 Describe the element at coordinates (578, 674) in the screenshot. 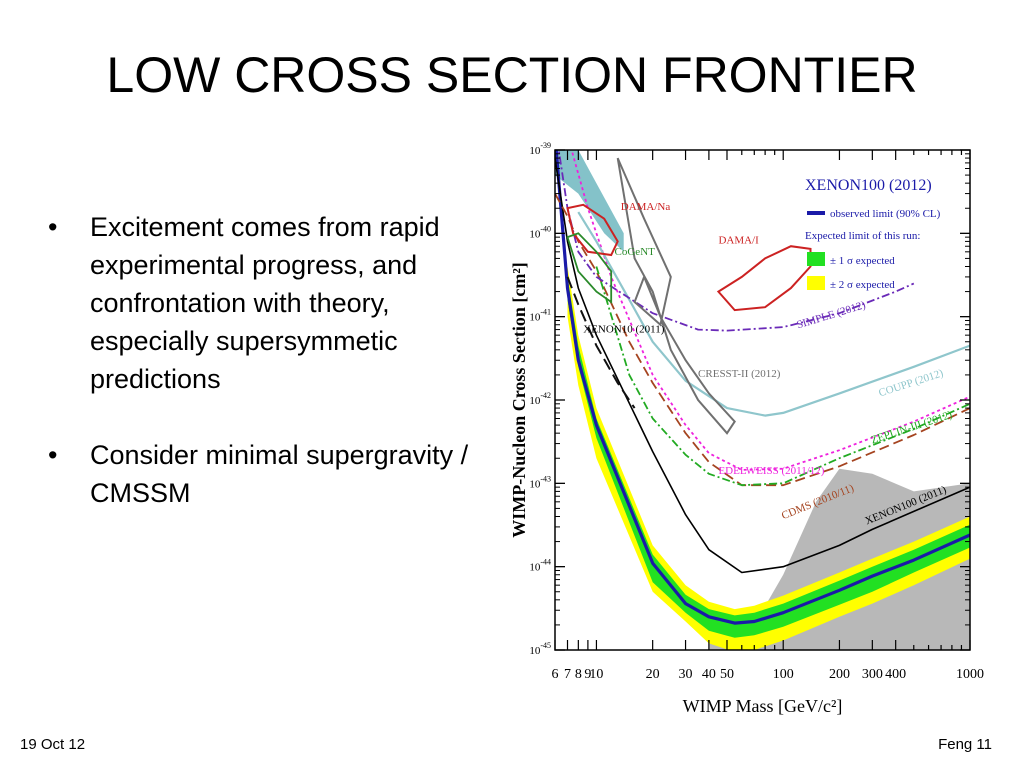

I see `x-tick-label: 8` at that location.